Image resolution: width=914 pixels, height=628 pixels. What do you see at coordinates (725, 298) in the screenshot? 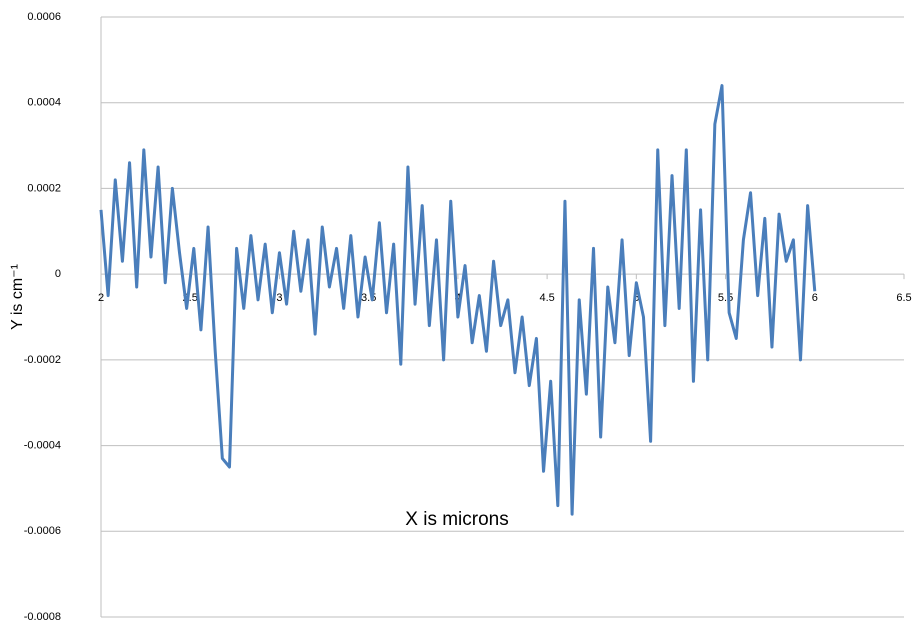
I see `x-tick-label: 5.5` at bounding box center [725, 298].